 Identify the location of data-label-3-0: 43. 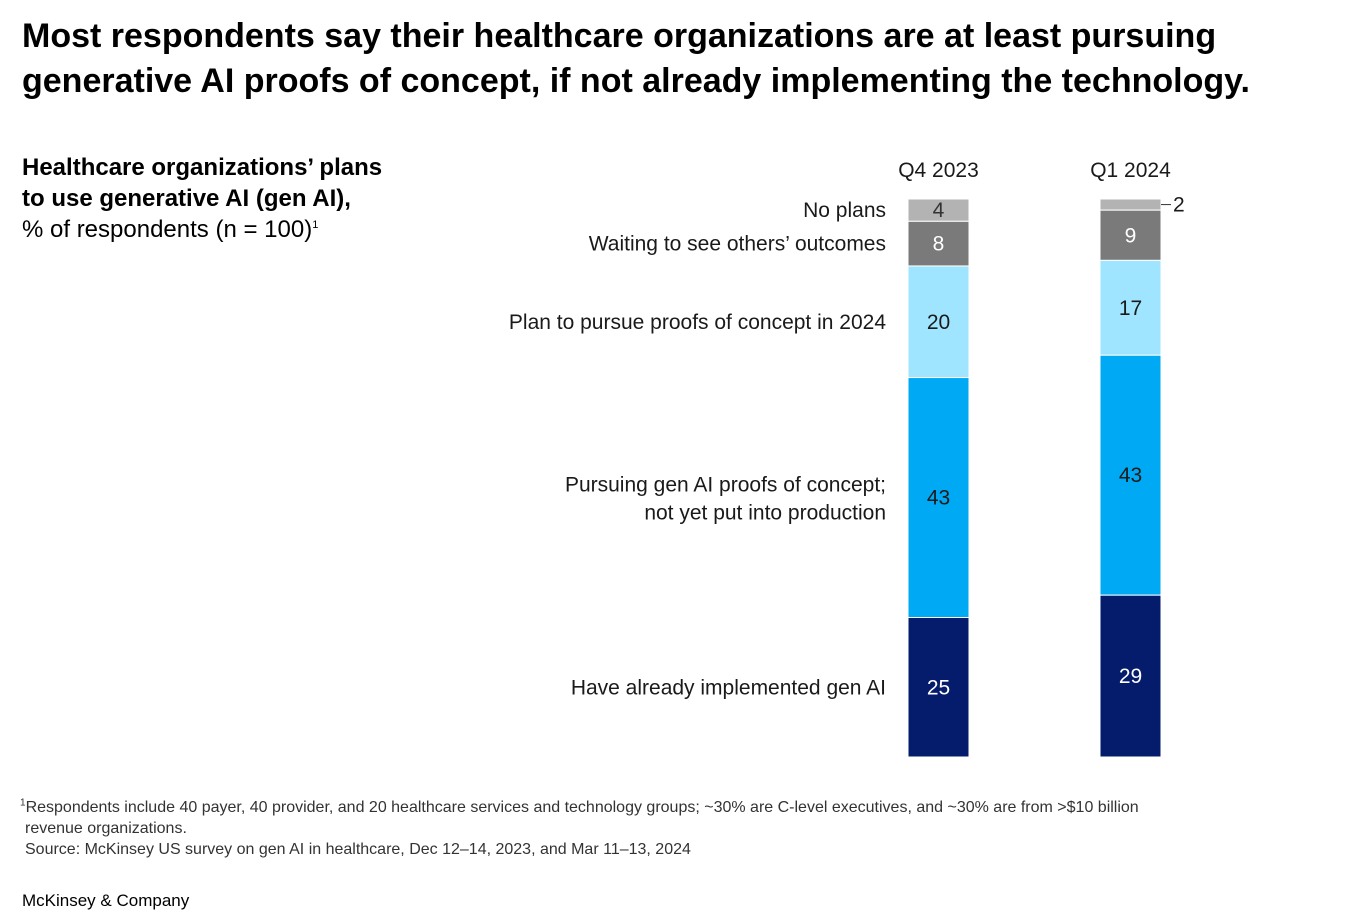
(938, 498).